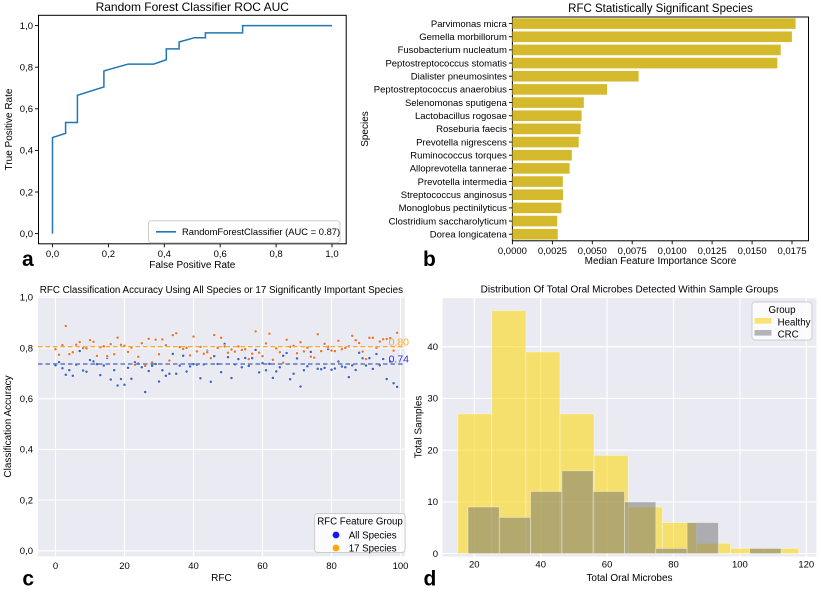 The width and height of the screenshot is (821, 597). I want to click on svg-text: 120, so click(806, 565).